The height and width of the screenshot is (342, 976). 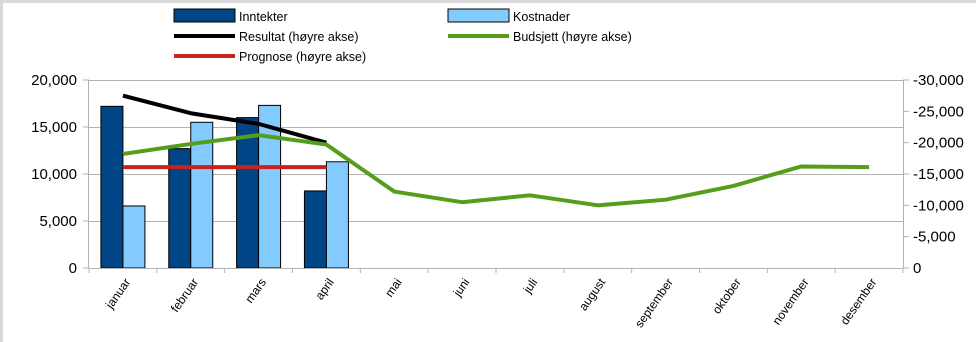 I want to click on legend-label: Budsjett (høyre akse), so click(x=572, y=37).